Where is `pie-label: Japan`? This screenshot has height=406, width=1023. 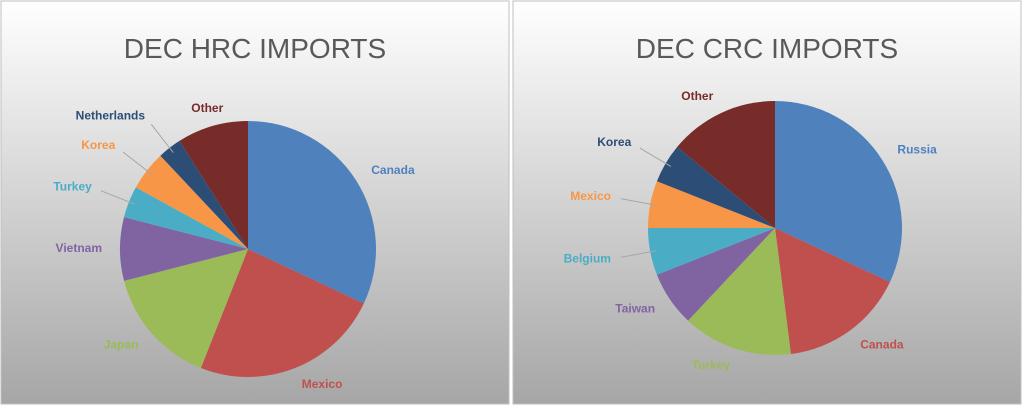
pie-label: Japan is located at coordinates (121, 345).